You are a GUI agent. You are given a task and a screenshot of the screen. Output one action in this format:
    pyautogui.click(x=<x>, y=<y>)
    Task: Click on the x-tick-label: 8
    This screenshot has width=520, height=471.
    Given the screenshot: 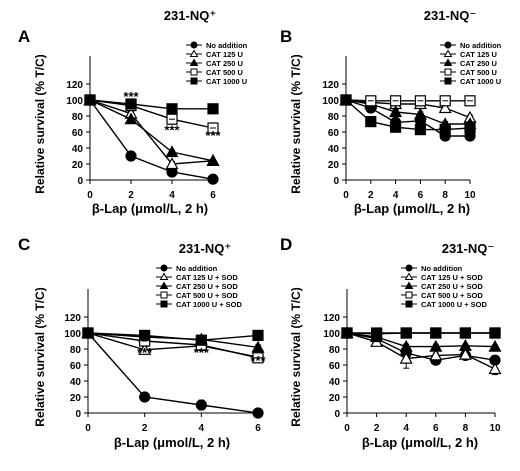 What is the action you would take?
    pyautogui.click(x=445, y=195)
    